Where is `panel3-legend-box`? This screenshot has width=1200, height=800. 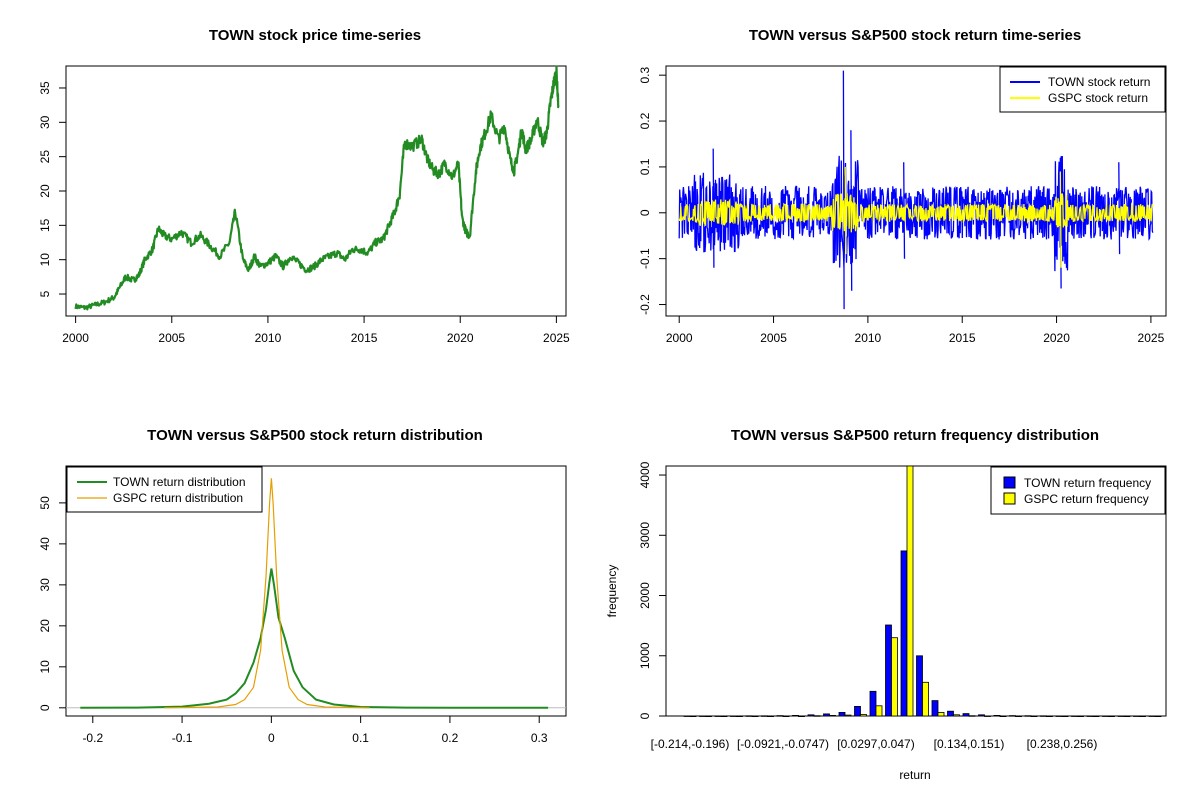 panel3-legend-box is located at coordinates (164, 489).